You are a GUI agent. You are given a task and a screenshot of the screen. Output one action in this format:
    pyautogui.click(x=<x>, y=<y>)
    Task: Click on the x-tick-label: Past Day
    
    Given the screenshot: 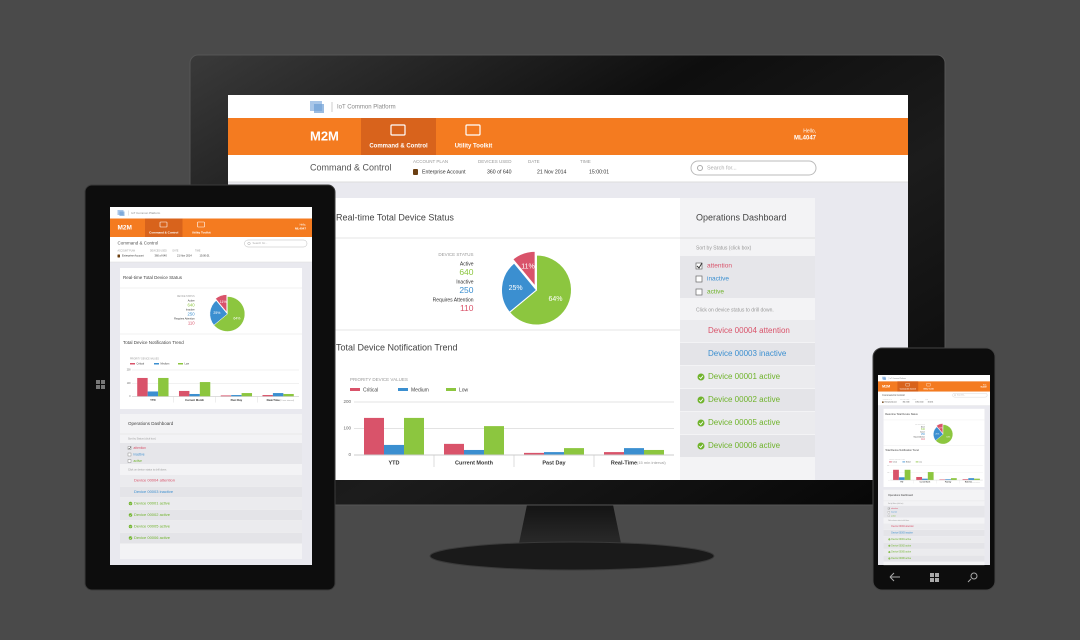 What is the action you would take?
    pyautogui.click(x=554, y=463)
    